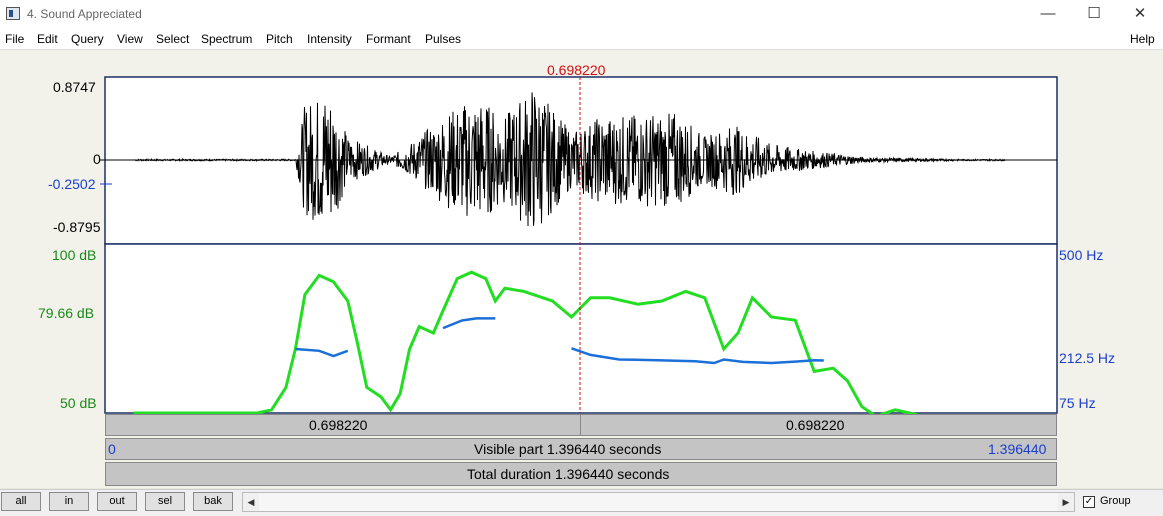 This screenshot has width=1163, height=516. Describe the element at coordinates (1077, 403) in the screenshot. I see `pitch-bottom-label: 75 Hz` at that location.